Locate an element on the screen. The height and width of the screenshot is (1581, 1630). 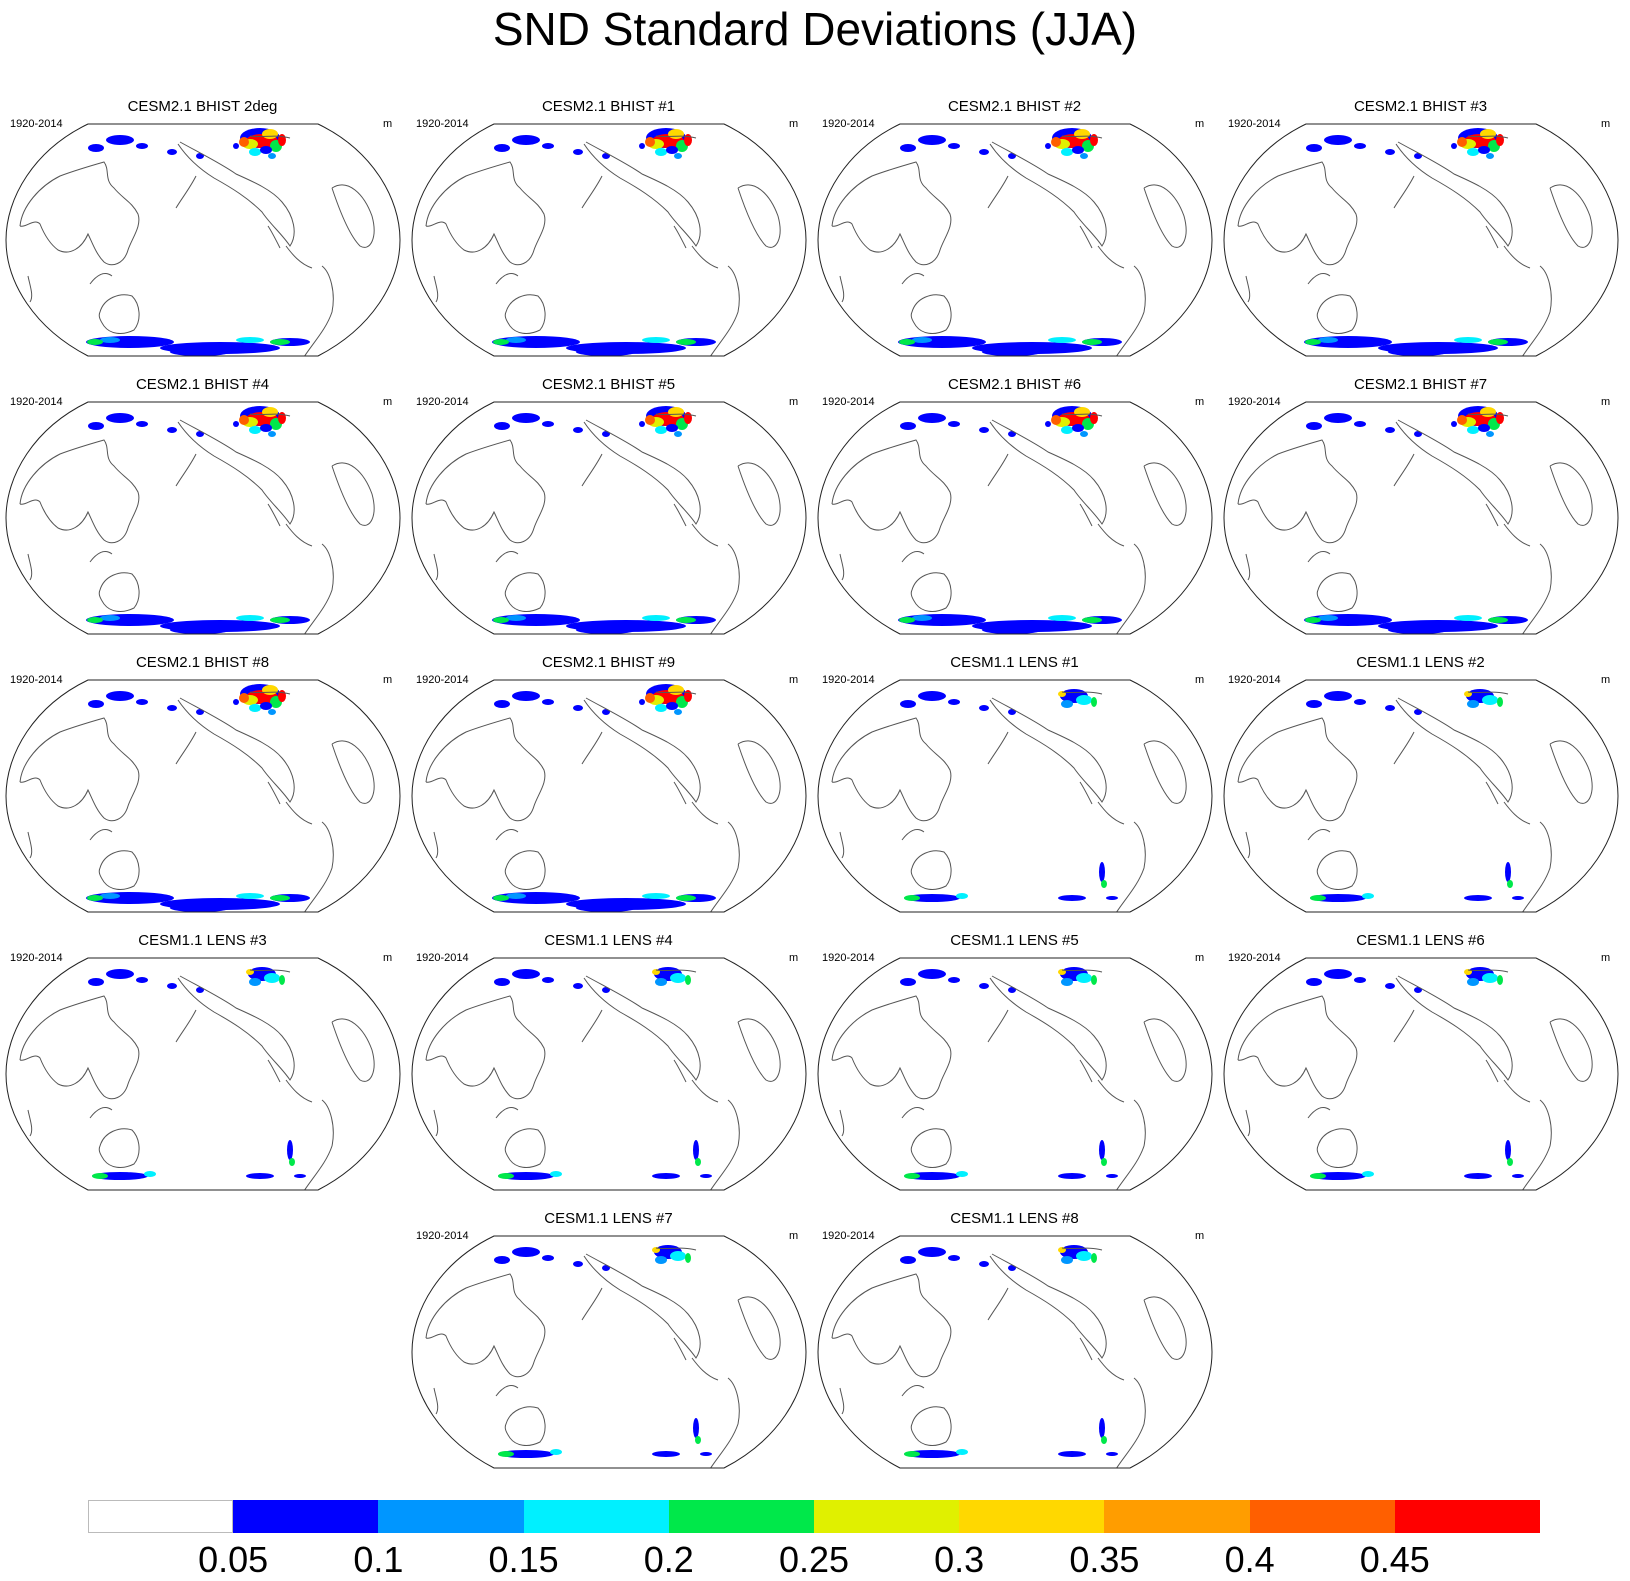
colorbar-tick-label: 0.35 is located at coordinates (1104, 1559).